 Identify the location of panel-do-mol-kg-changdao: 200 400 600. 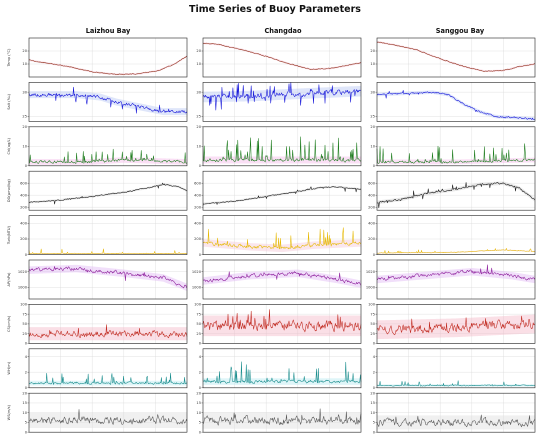
(278, 190).